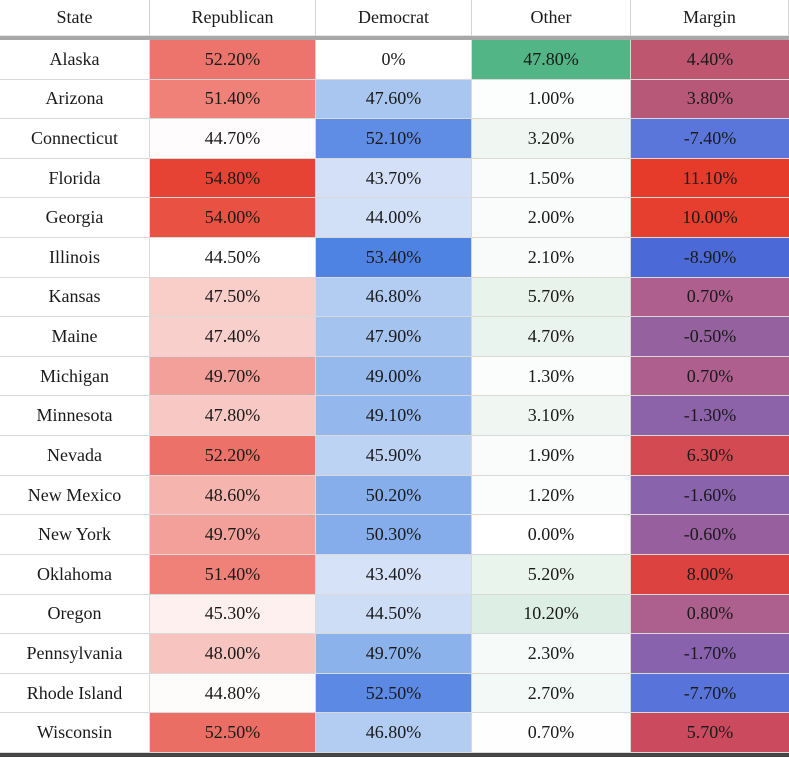 The width and height of the screenshot is (789, 757). I want to click on other-value-cell: 10.20%, so click(551, 614).